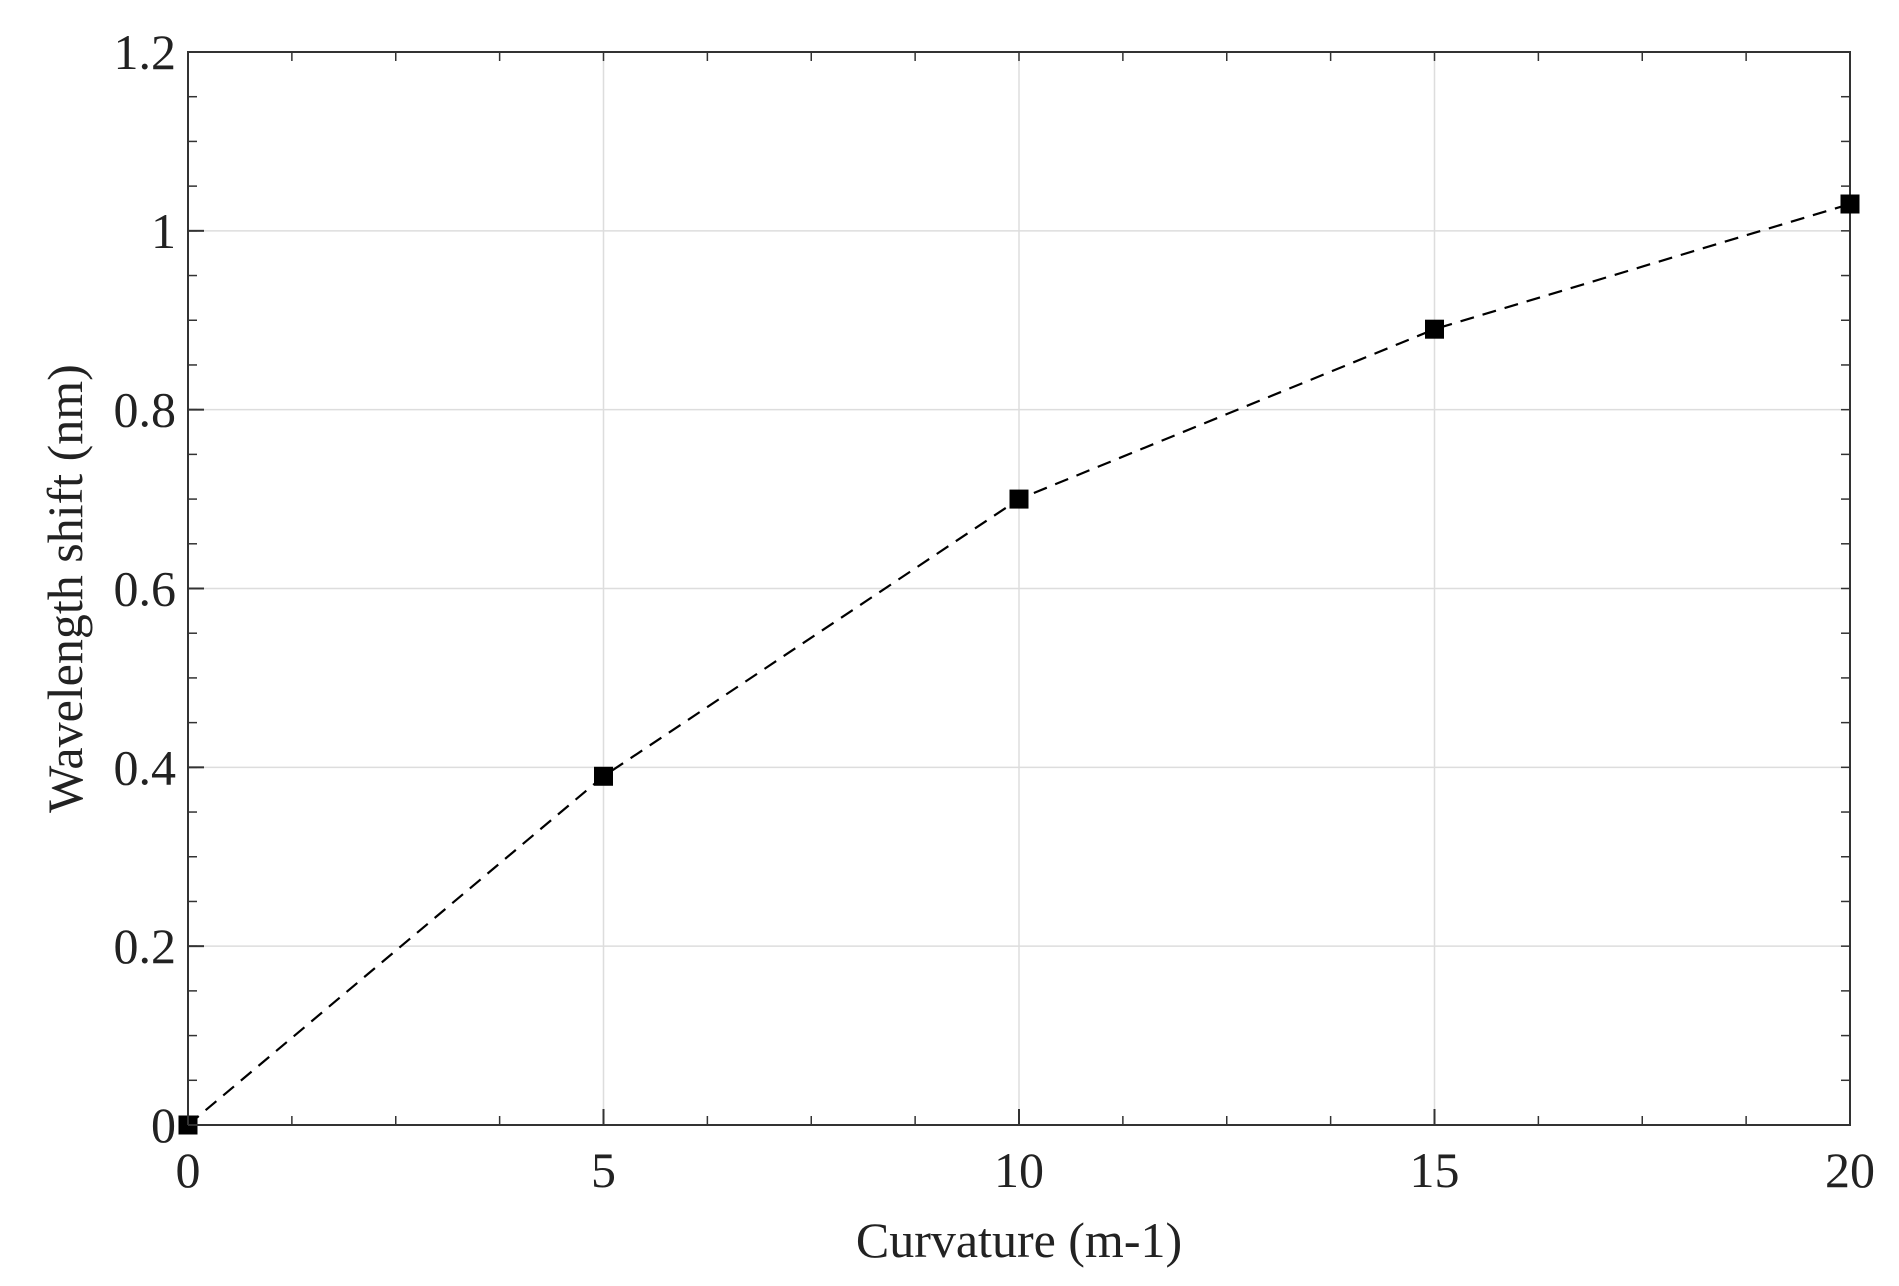 This screenshot has height=1286, width=1899. What do you see at coordinates (603, 1170) in the screenshot?
I see `x-tick-label: 5` at bounding box center [603, 1170].